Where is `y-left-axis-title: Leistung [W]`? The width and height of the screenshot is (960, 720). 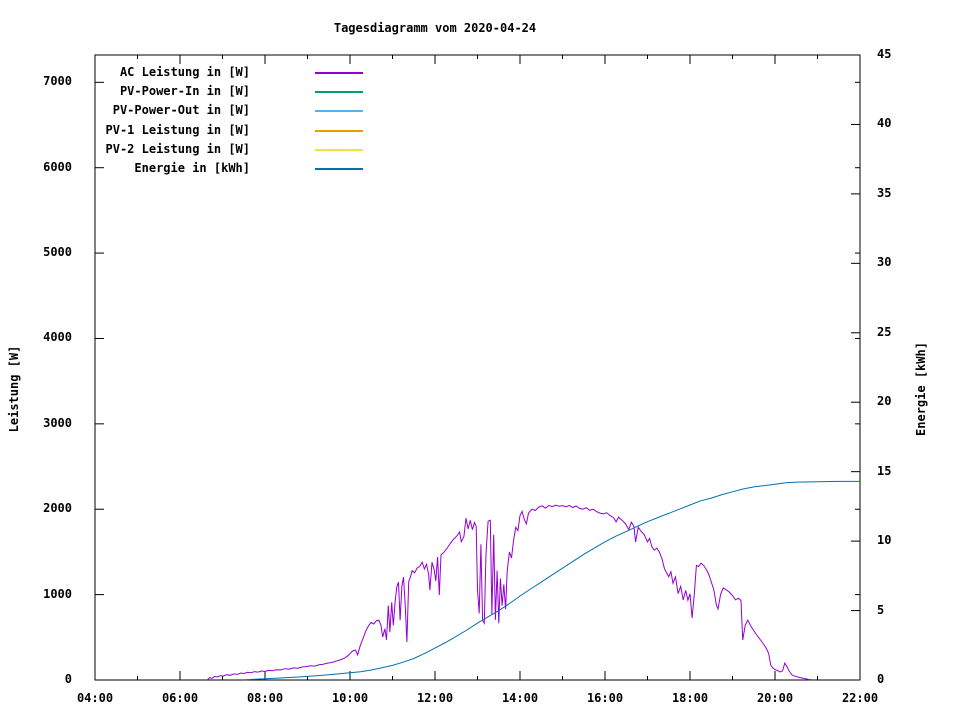
y-left-axis-title: Leistung [W] is located at coordinates (14, 389).